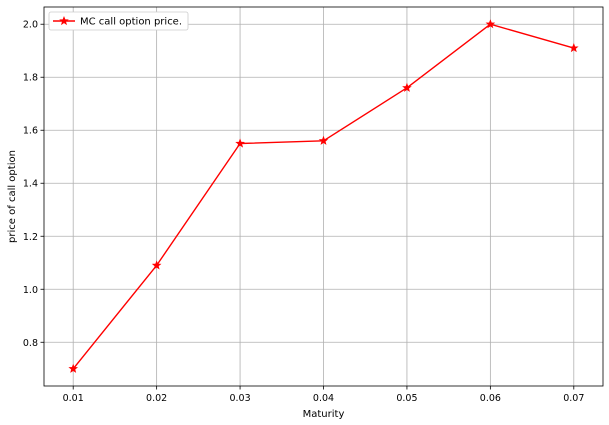 This screenshot has width=609, height=425. Describe the element at coordinates (30, 25) in the screenshot. I see `y-tick-label: 2.0` at that location.